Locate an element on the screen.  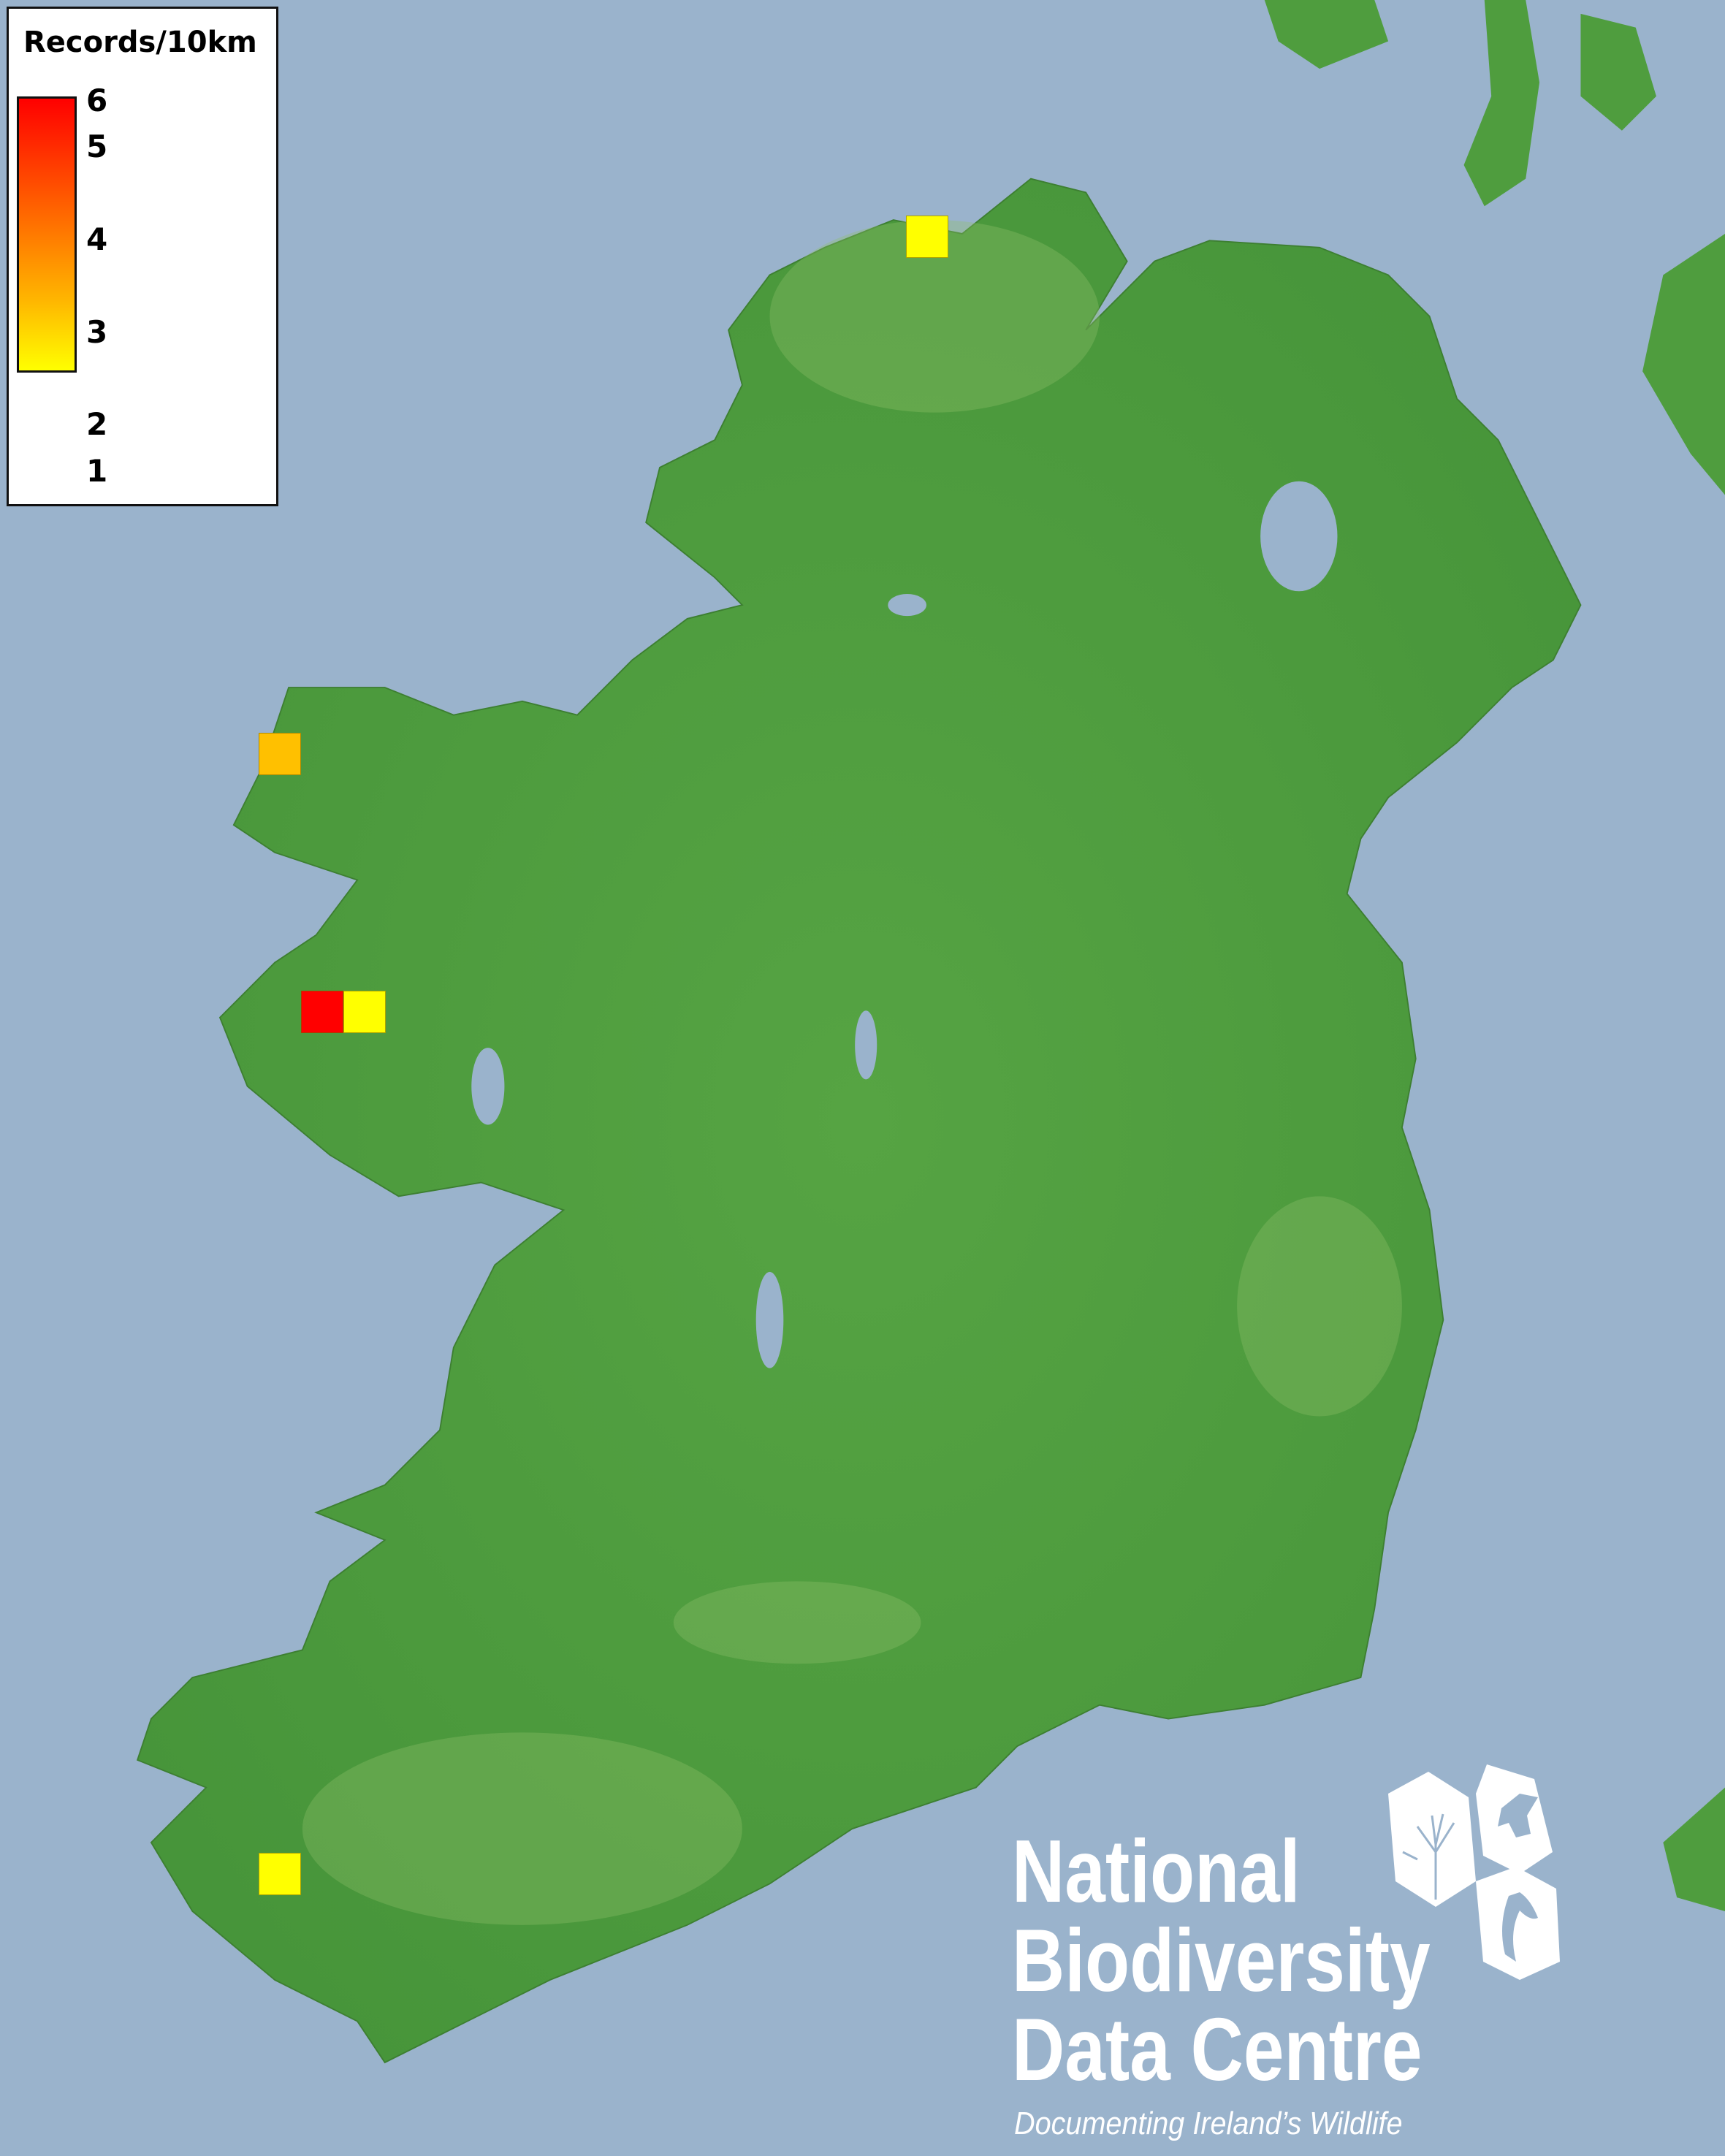
legend-title: Records/10km is located at coordinates (140, 42).